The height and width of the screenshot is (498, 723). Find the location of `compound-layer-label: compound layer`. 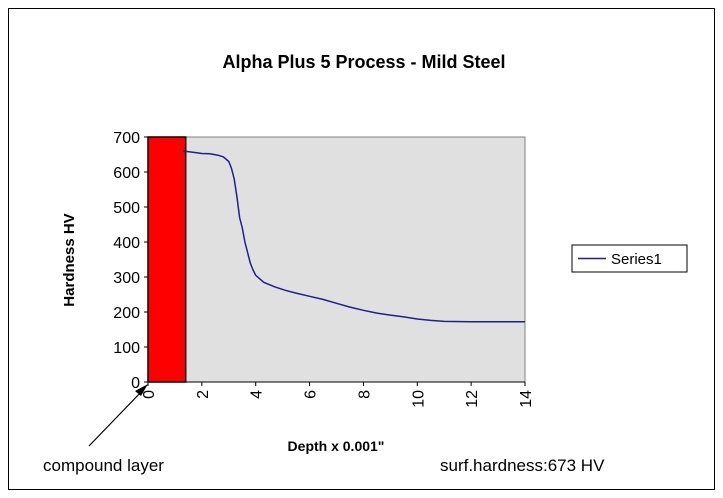

compound-layer-label: compound layer is located at coordinates (103, 465).